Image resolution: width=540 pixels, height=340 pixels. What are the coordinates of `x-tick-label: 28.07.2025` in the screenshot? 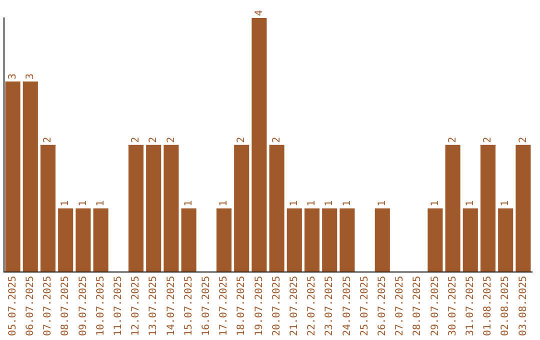 It's located at (418, 306).